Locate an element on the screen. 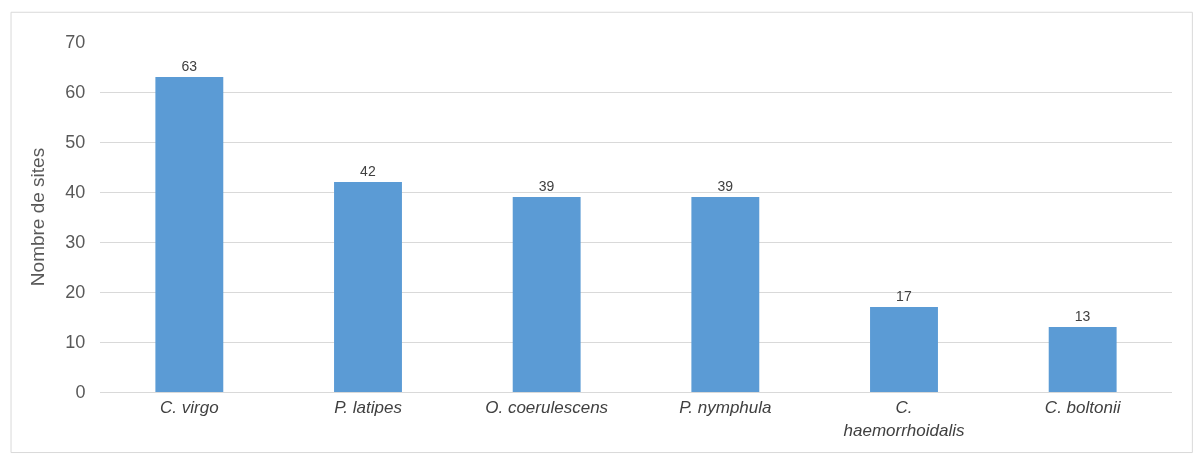 The height and width of the screenshot is (475, 1196). x-tick-label: C. haemorrhoidalis is located at coordinates (904, 419).